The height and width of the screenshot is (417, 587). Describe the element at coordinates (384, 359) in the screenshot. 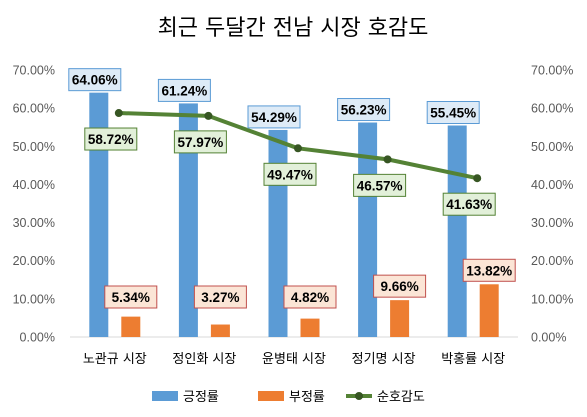

I see `x-category-label: 정기명 시장` at that location.